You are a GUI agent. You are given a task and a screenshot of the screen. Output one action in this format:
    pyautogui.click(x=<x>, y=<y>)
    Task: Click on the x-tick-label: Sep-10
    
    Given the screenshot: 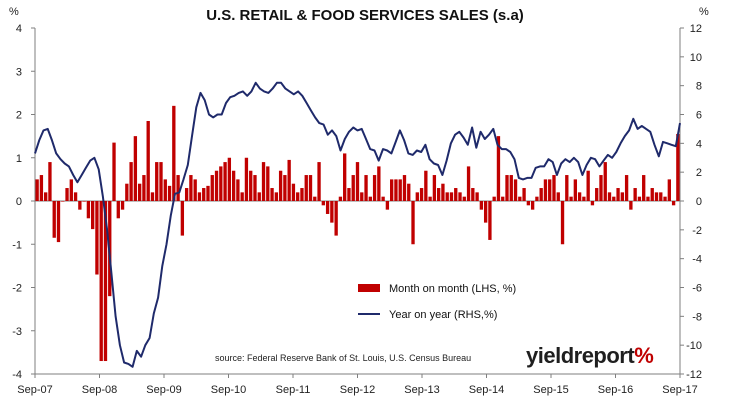 What is the action you would take?
    pyautogui.click(x=228, y=390)
    